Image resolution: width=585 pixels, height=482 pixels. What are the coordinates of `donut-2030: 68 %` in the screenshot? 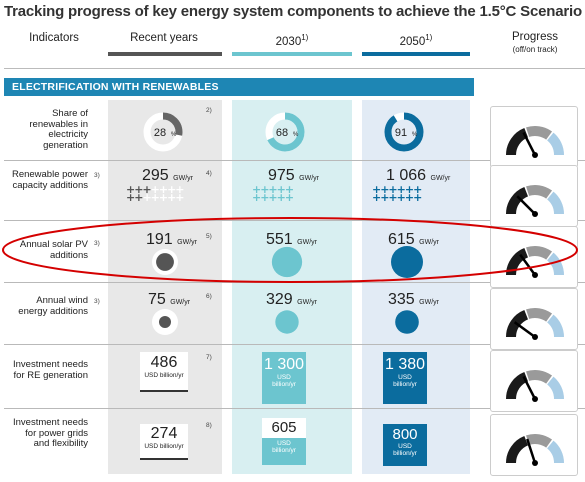 It's located at (285, 132).